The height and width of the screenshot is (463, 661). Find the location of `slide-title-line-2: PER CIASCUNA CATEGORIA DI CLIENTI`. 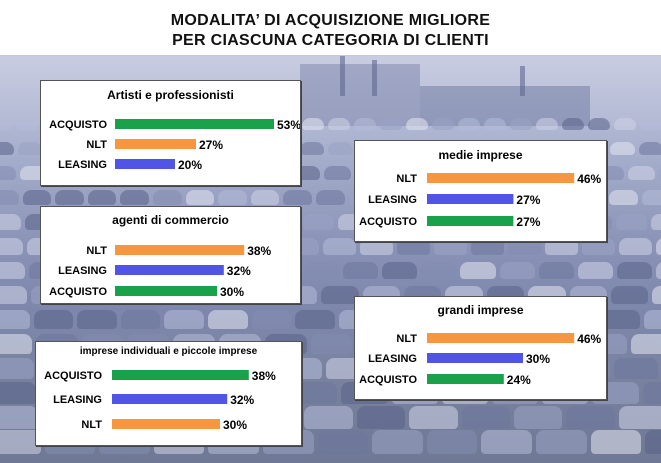

slide-title-line-2: PER CIASCUNA CATEGORIA DI CLIENTI is located at coordinates (330, 40).